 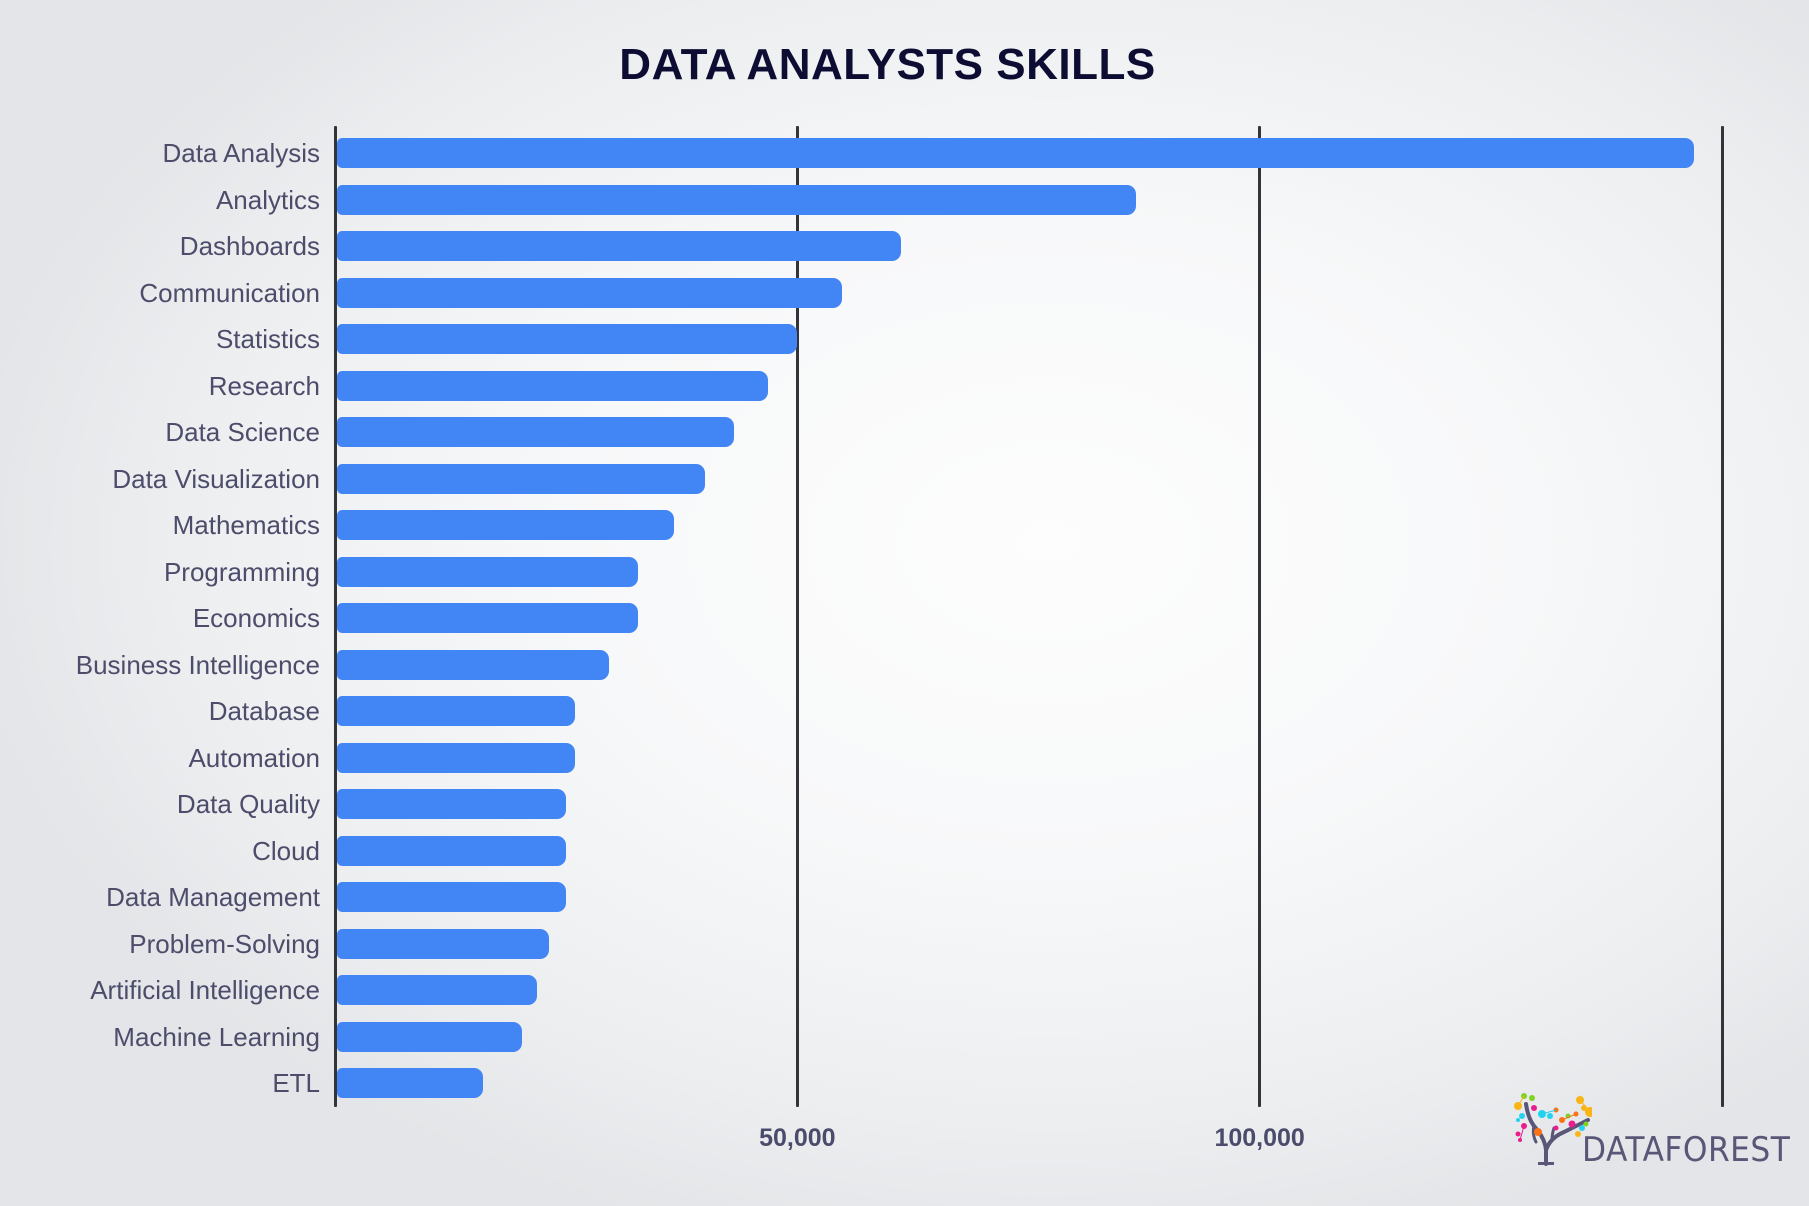 What do you see at coordinates (241, 571) in the screenshot?
I see `category-label: Programming` at bounding box center [241, 571].